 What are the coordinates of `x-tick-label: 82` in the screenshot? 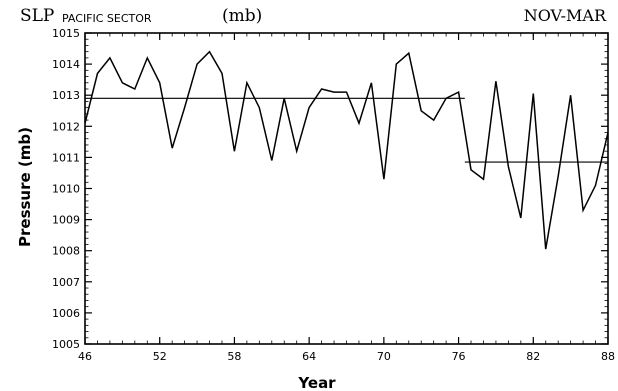 It's located at (533, 356).